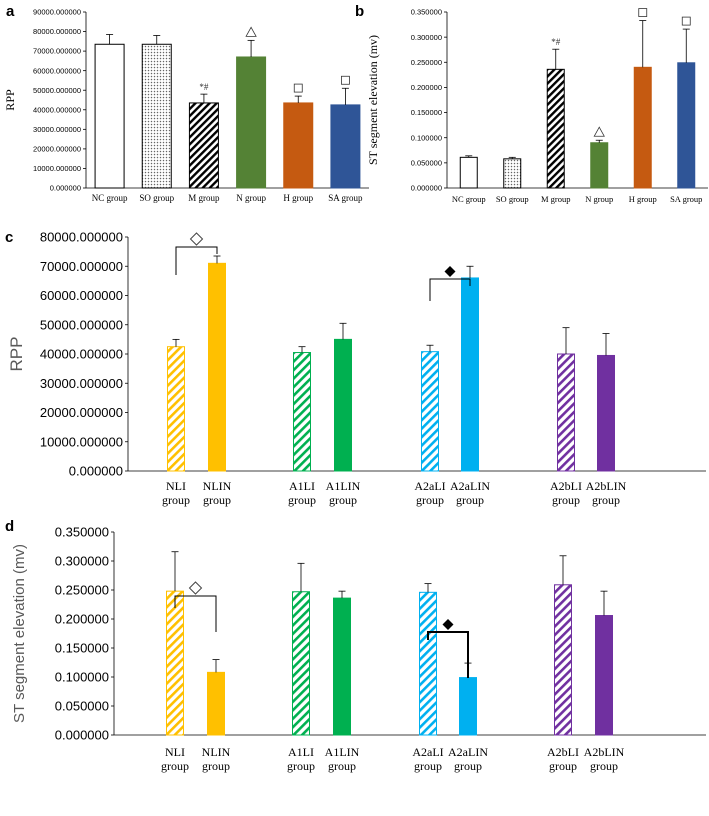  What do you see at coordinates (599, 199) in the screenshot?
I see `x-tick-label: N group` at bounding box center [599, 199].